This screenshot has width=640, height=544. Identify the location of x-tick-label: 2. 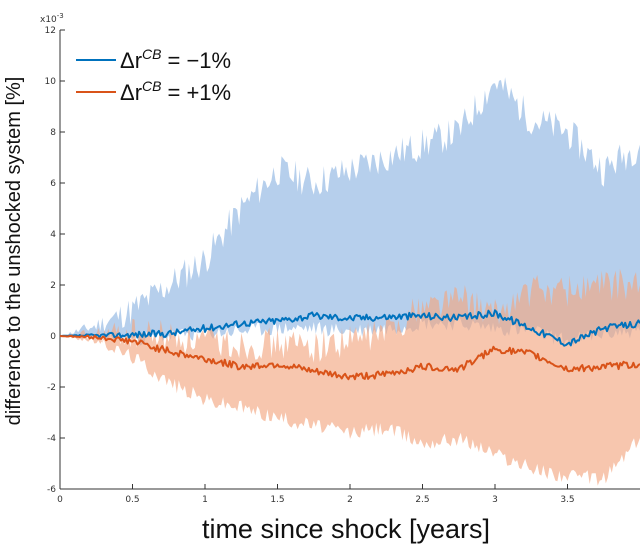
(350, 500).